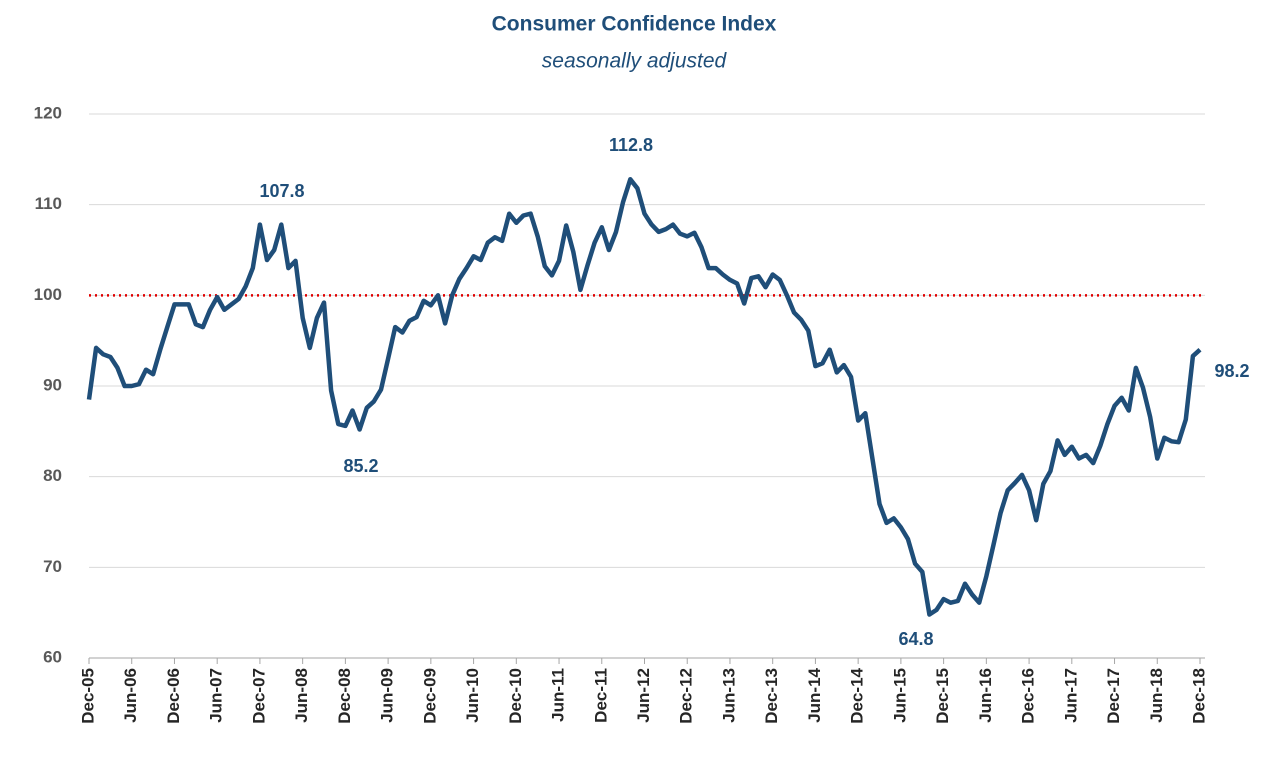 This screenshot has width=1269, height=770. Describe the element at coordinates (1028, 696) in the screenshot. I see `x-tick-label: Dec-16` at that location.